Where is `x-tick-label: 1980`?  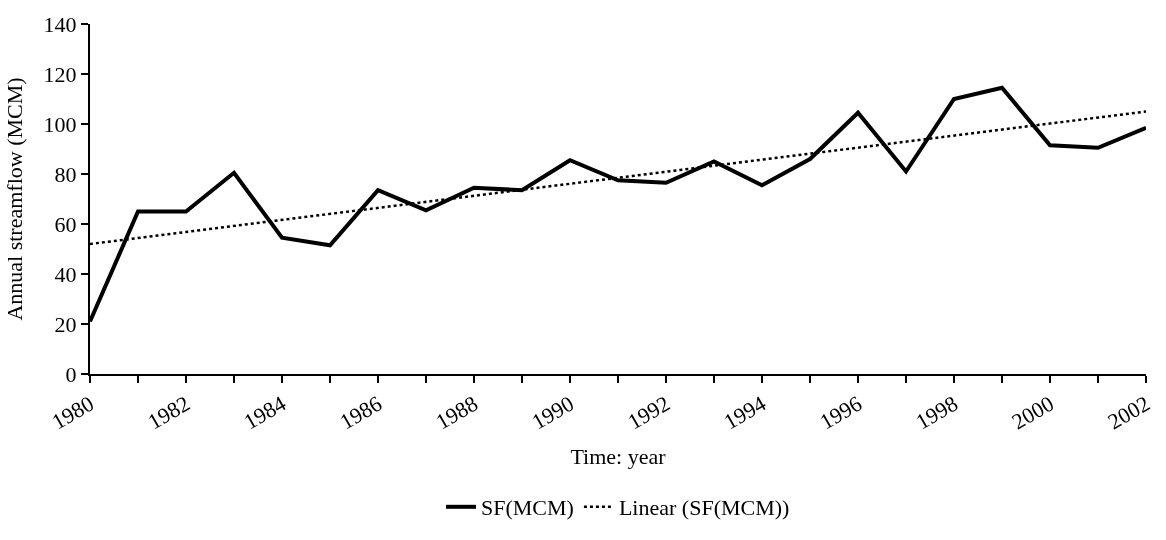 x-tick-label: 1980 is located at coordinates (72, 412).